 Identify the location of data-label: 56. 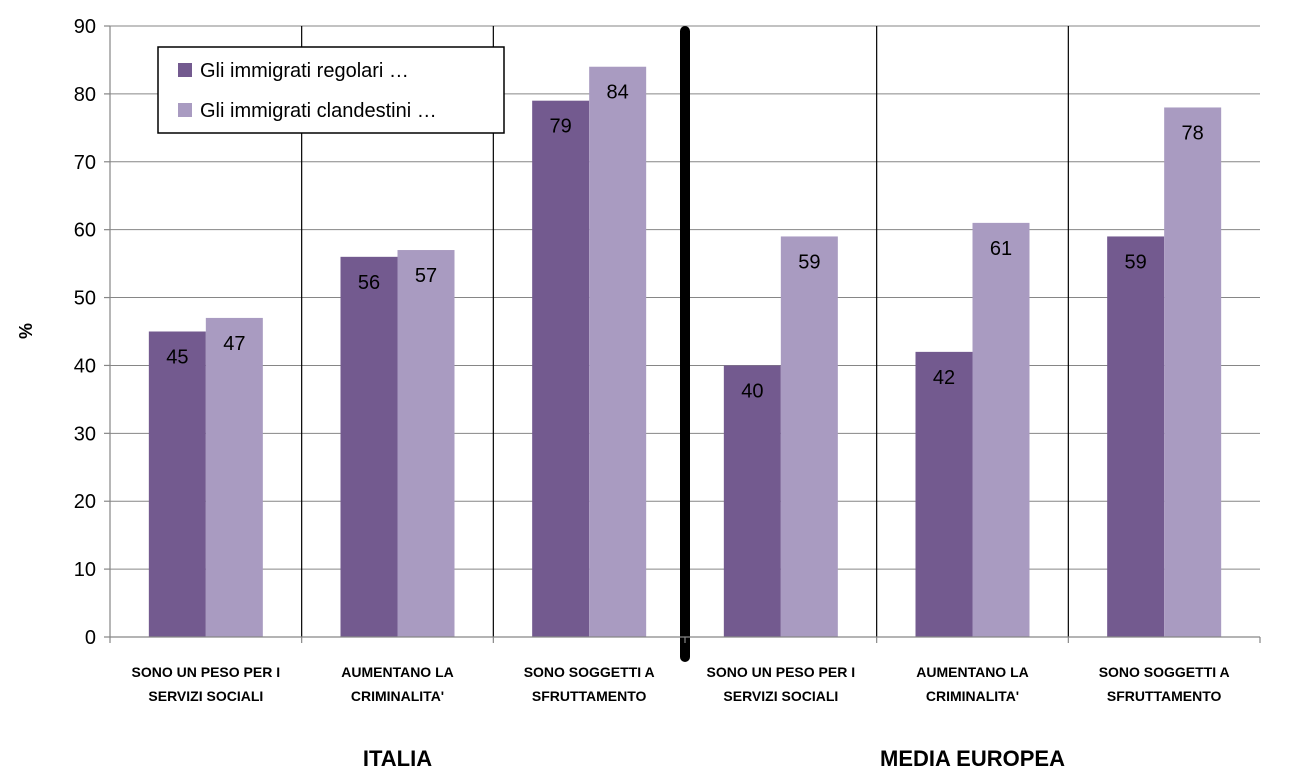
(369, 283).